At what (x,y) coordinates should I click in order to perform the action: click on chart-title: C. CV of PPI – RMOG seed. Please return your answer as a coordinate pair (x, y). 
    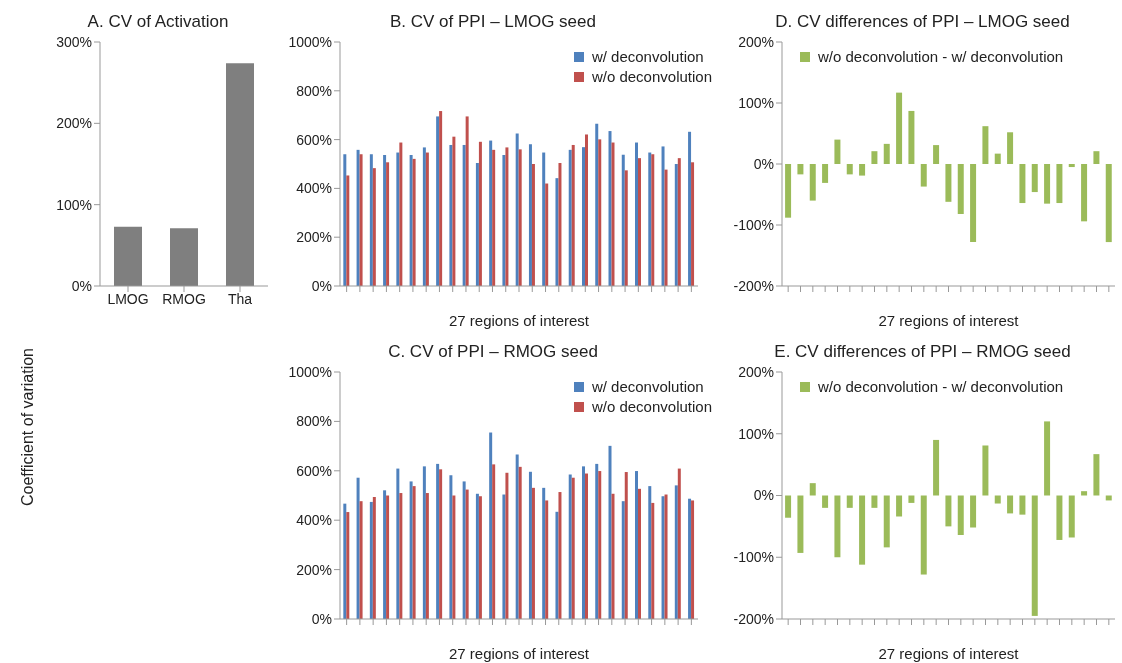
    Looking at the image, I should click on (493, 352).